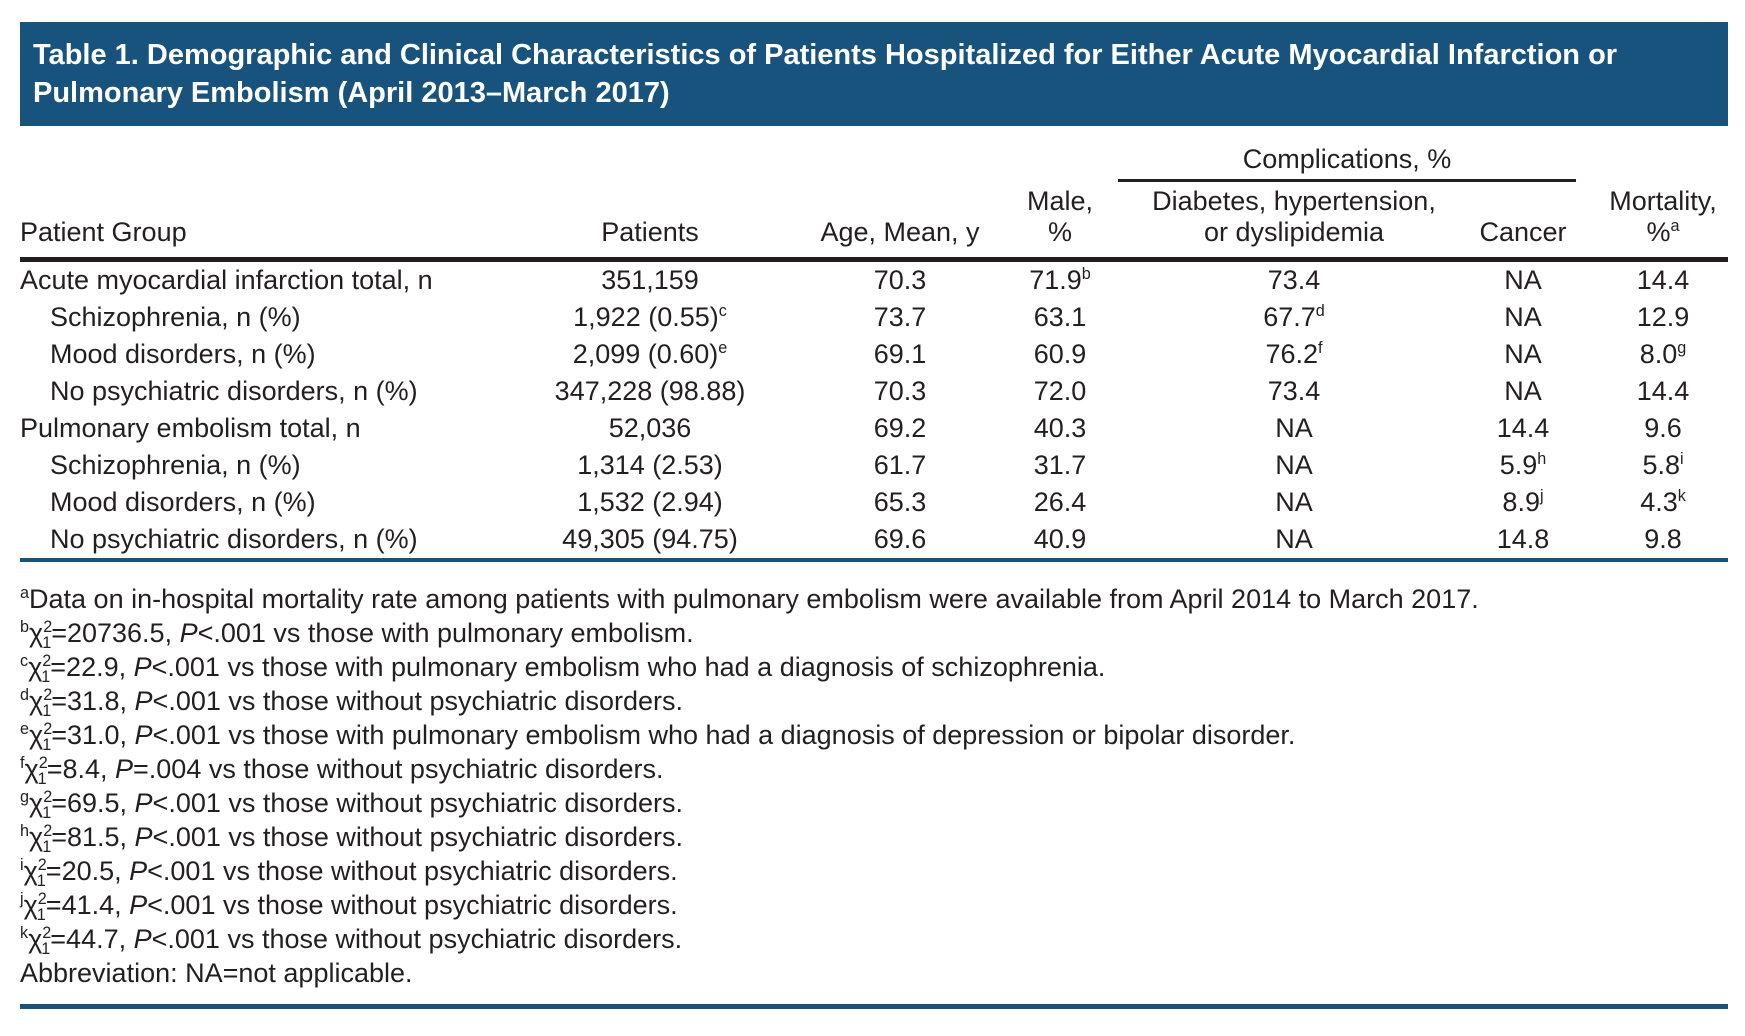  I want to click on row-label-cell: Pulmonary embolism total, n, so click(250, 428).